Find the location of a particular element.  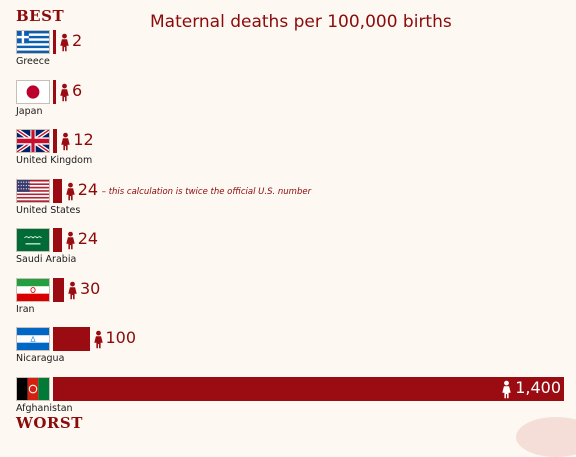

chart-row-afghanistan: Afghanistan 1,400 is located at coordinates (288, 399).